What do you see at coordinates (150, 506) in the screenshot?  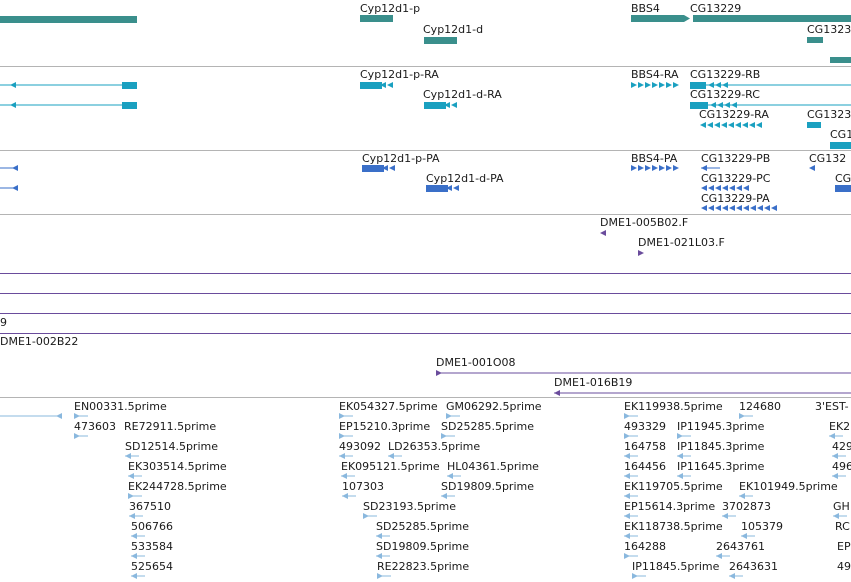 I see `est-label: 367510` at bounding box center [150, 506].